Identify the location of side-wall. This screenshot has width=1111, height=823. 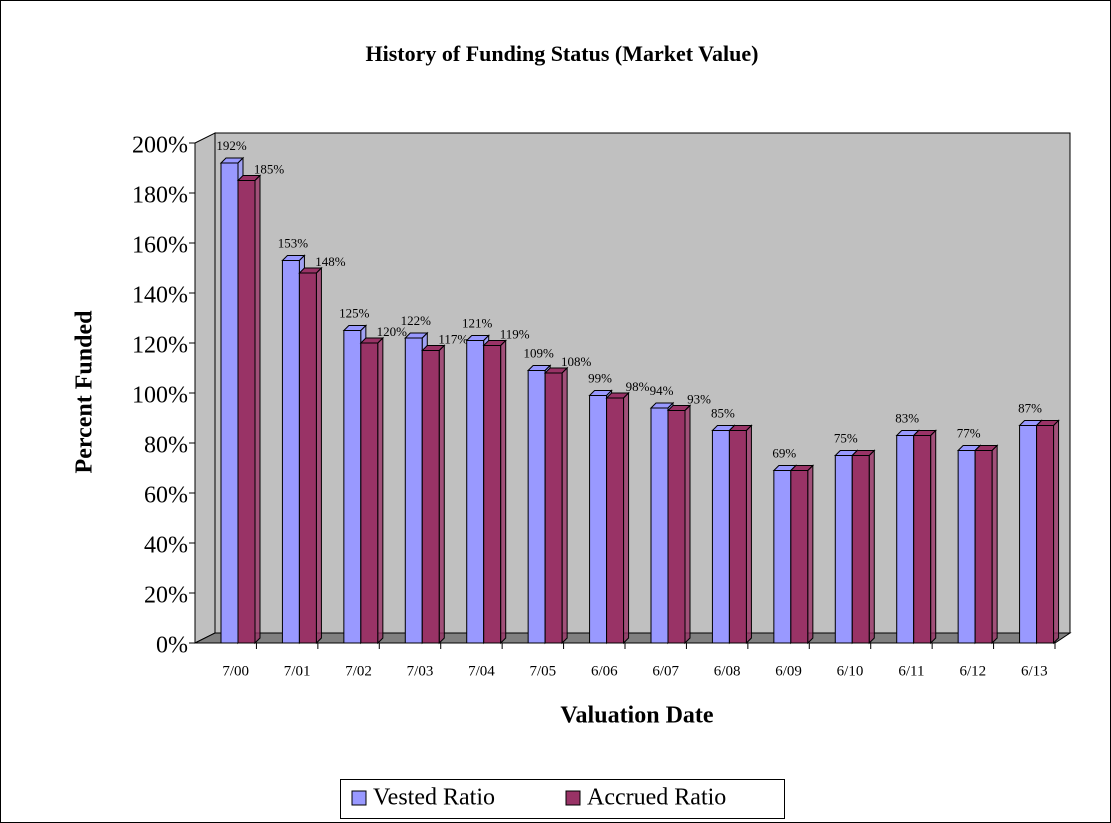
(205, 388).